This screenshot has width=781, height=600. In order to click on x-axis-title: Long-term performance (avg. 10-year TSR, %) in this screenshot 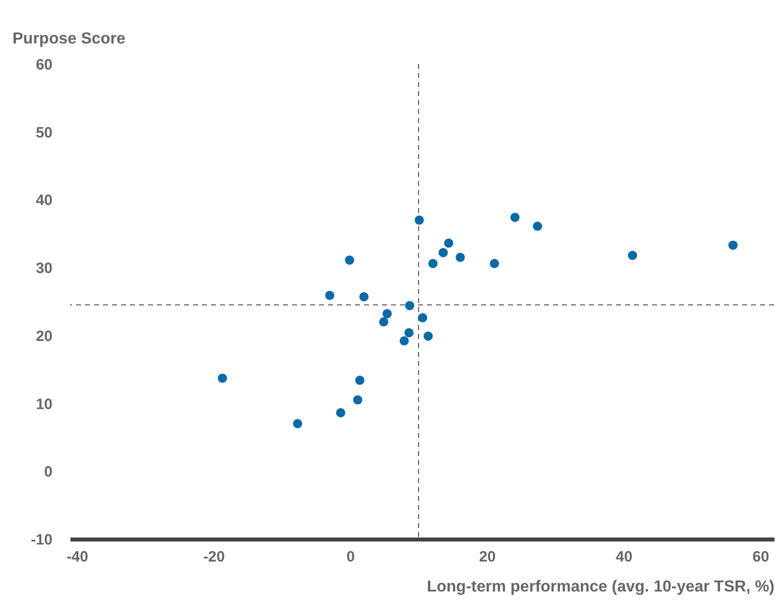, I will do `click(600, 587)`.